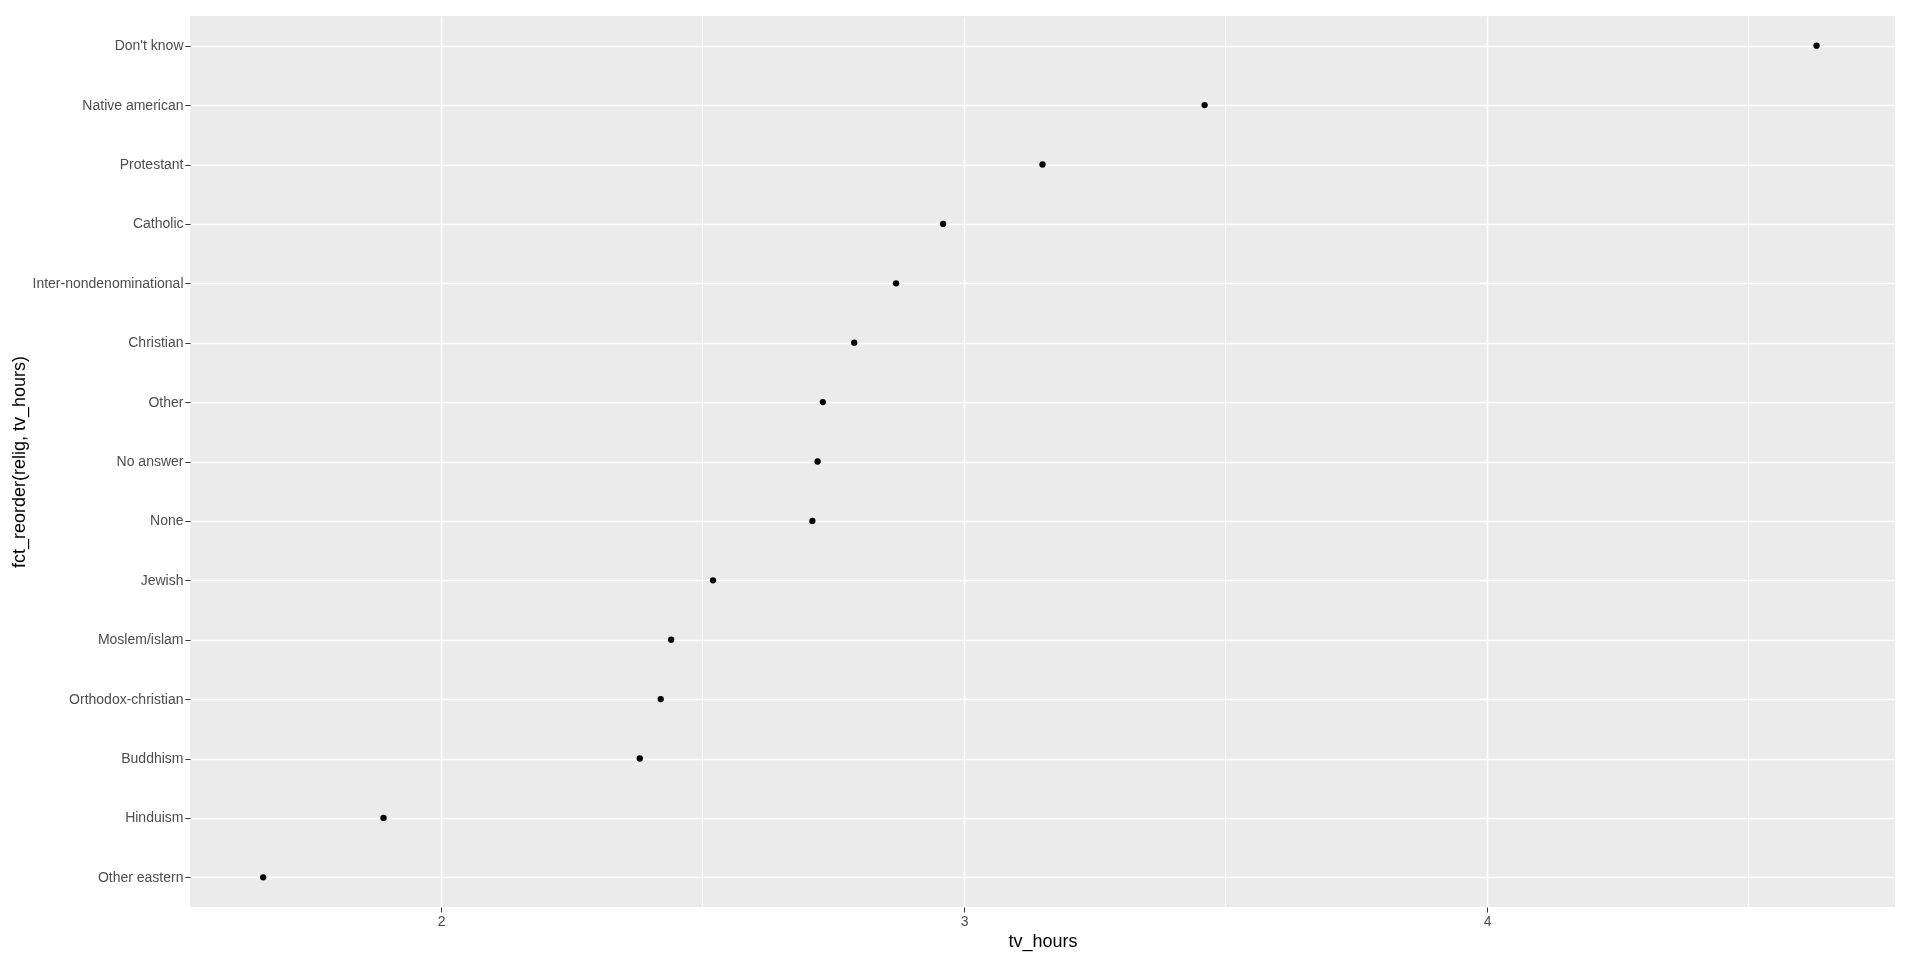  I want to click on y-tick-label: Christian, so click(156, 342).